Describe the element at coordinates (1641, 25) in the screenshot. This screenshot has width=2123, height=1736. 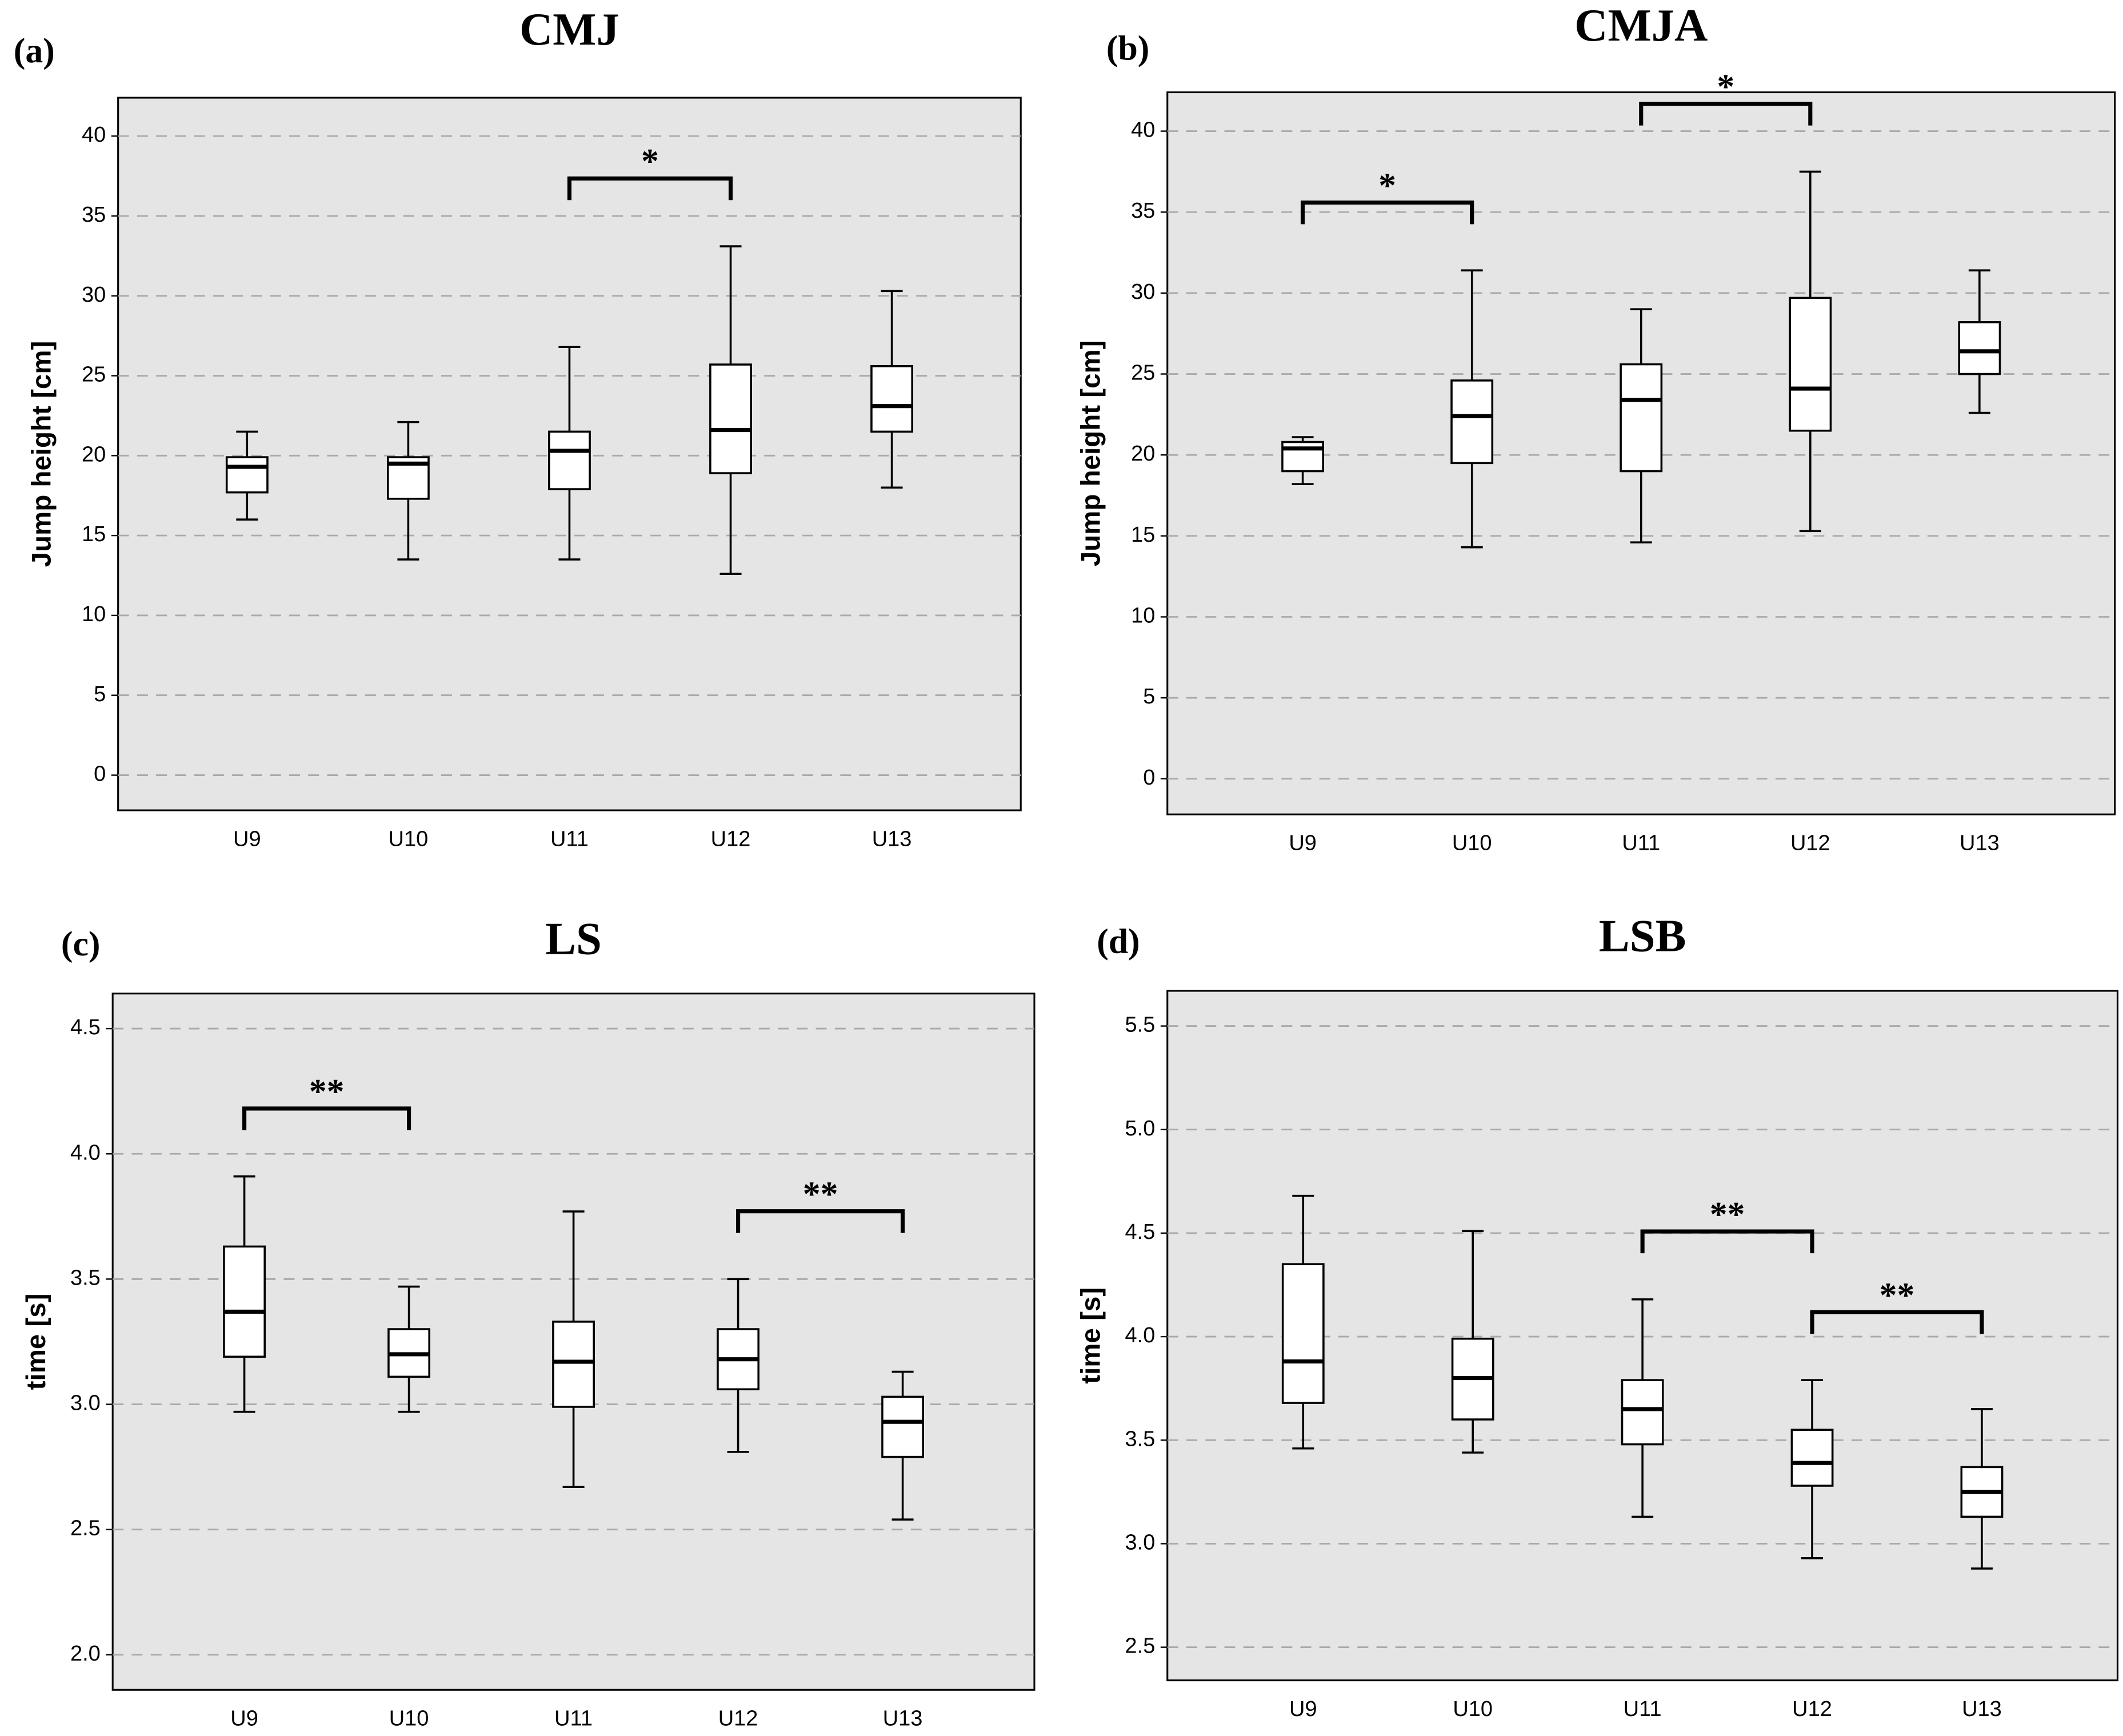
I see `chart-title: CMJA` at that location.